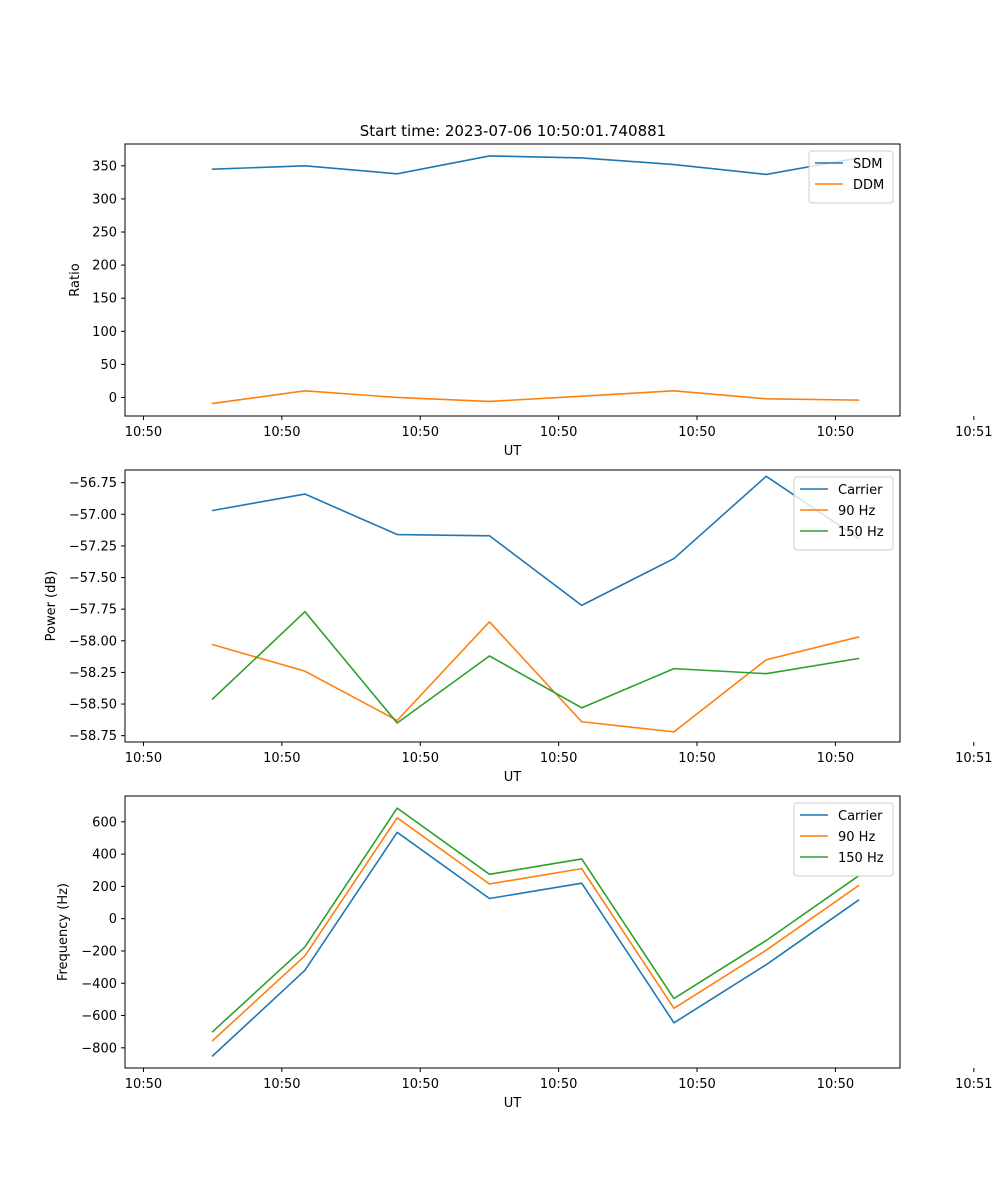 Image resolution: width=1000 pixels, height=1200 pixels. What do you see at coordinates (513, 131) in the screenshot?
I see `chart-title: Start time: 2023-07-06 10:50:01.740881` at bounding box center [513, 131].